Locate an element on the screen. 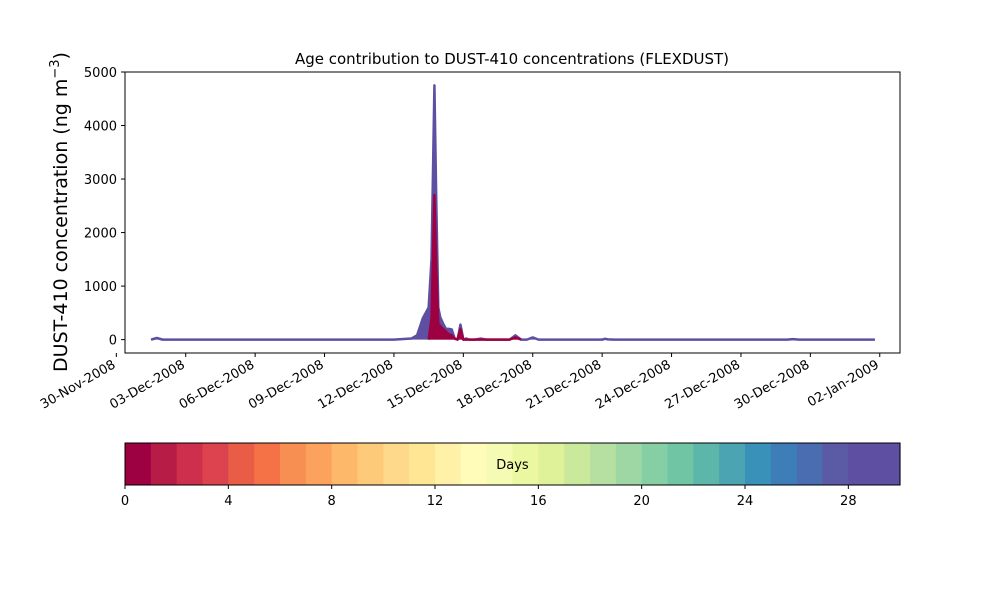  x-tick-label: 09-Dec-2008 is located at coordinates (286, 384).